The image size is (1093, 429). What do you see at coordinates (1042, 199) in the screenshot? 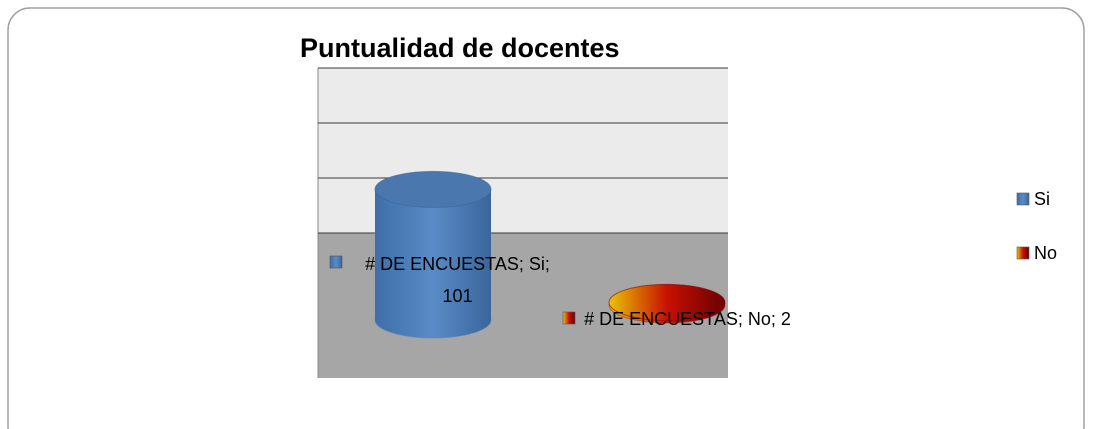
I see `legend-label: Si` at bounding box center [1042, 199].